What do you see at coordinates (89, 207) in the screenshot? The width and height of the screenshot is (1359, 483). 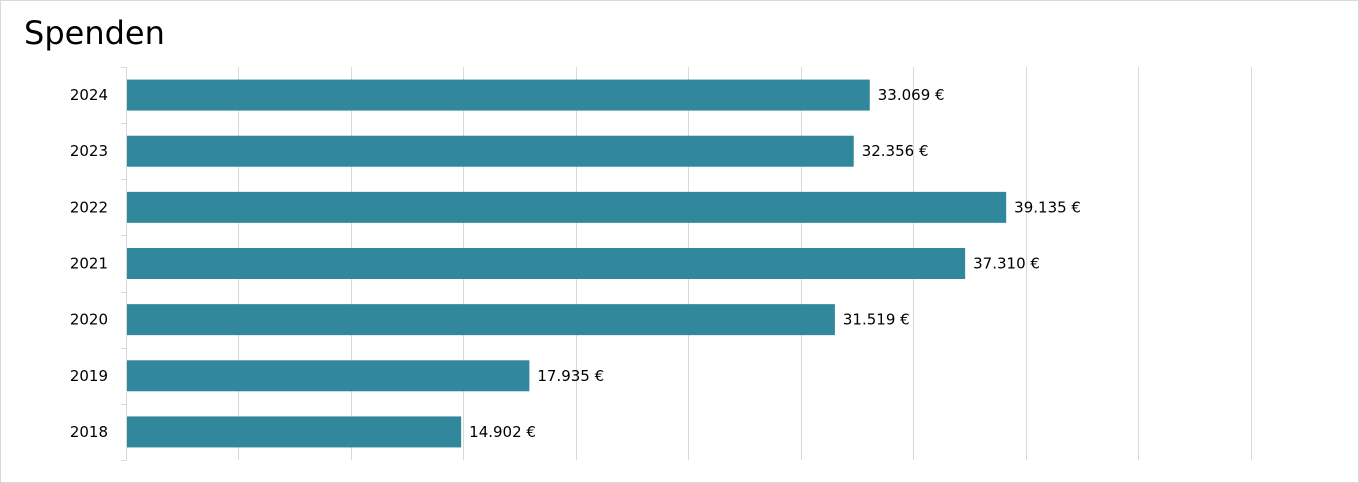 I see `category-label: 2022` at bounding box center [89, 207].